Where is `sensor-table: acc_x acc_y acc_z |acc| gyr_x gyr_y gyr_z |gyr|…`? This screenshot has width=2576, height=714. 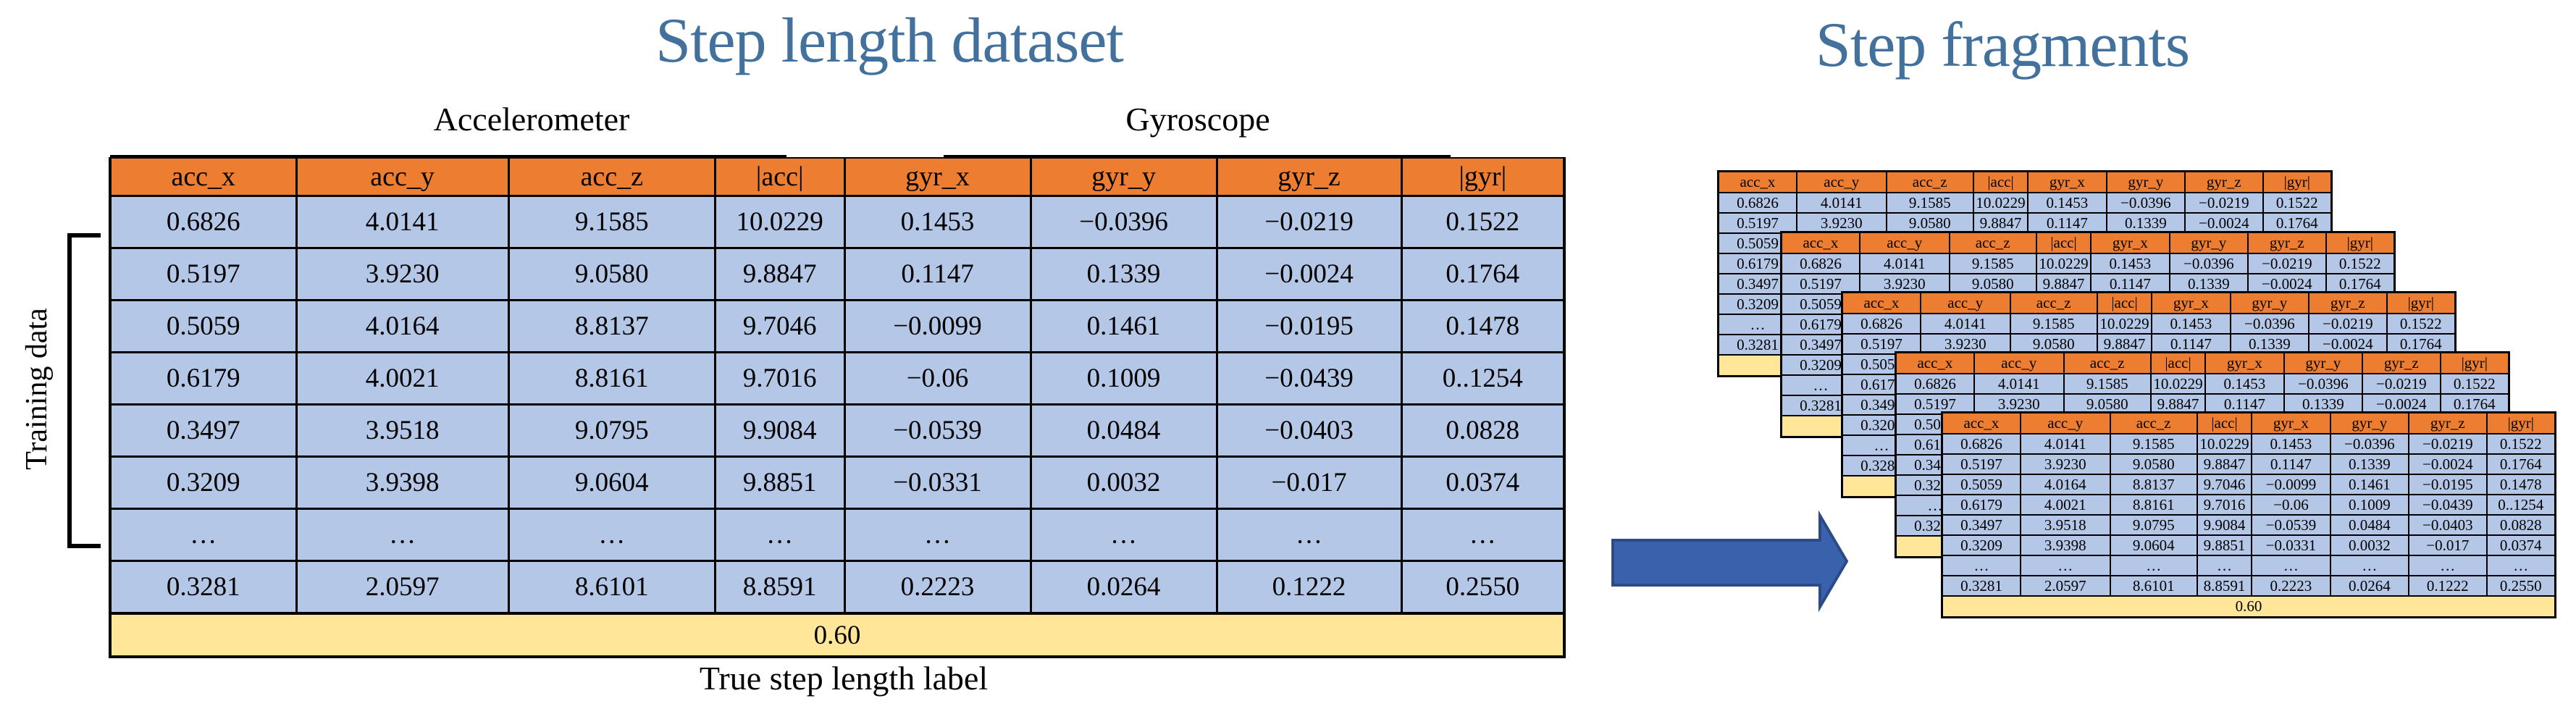
sensor-table: acc_x acc_y acc_z |acc| gyr_x gyr_y gyr_z |gyr|… is located at coordinates (2248, 514).